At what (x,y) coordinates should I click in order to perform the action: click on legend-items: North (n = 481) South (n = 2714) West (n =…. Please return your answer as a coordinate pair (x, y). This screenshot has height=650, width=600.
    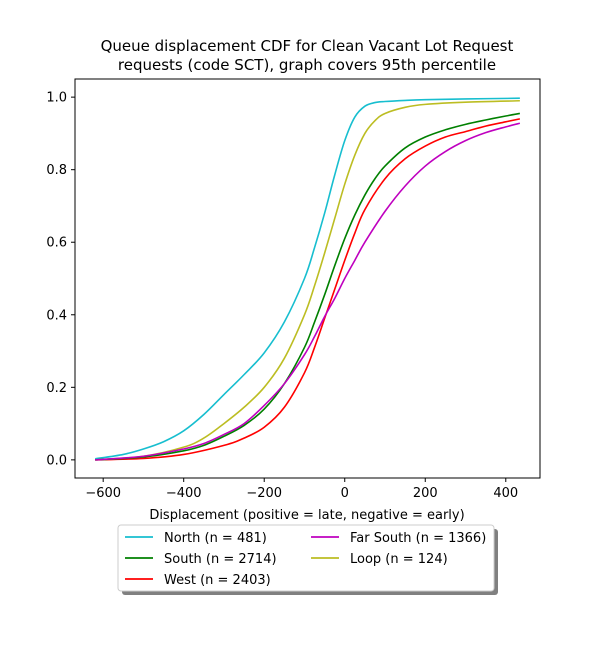
    Looking at the image, I should click on (305, 559).